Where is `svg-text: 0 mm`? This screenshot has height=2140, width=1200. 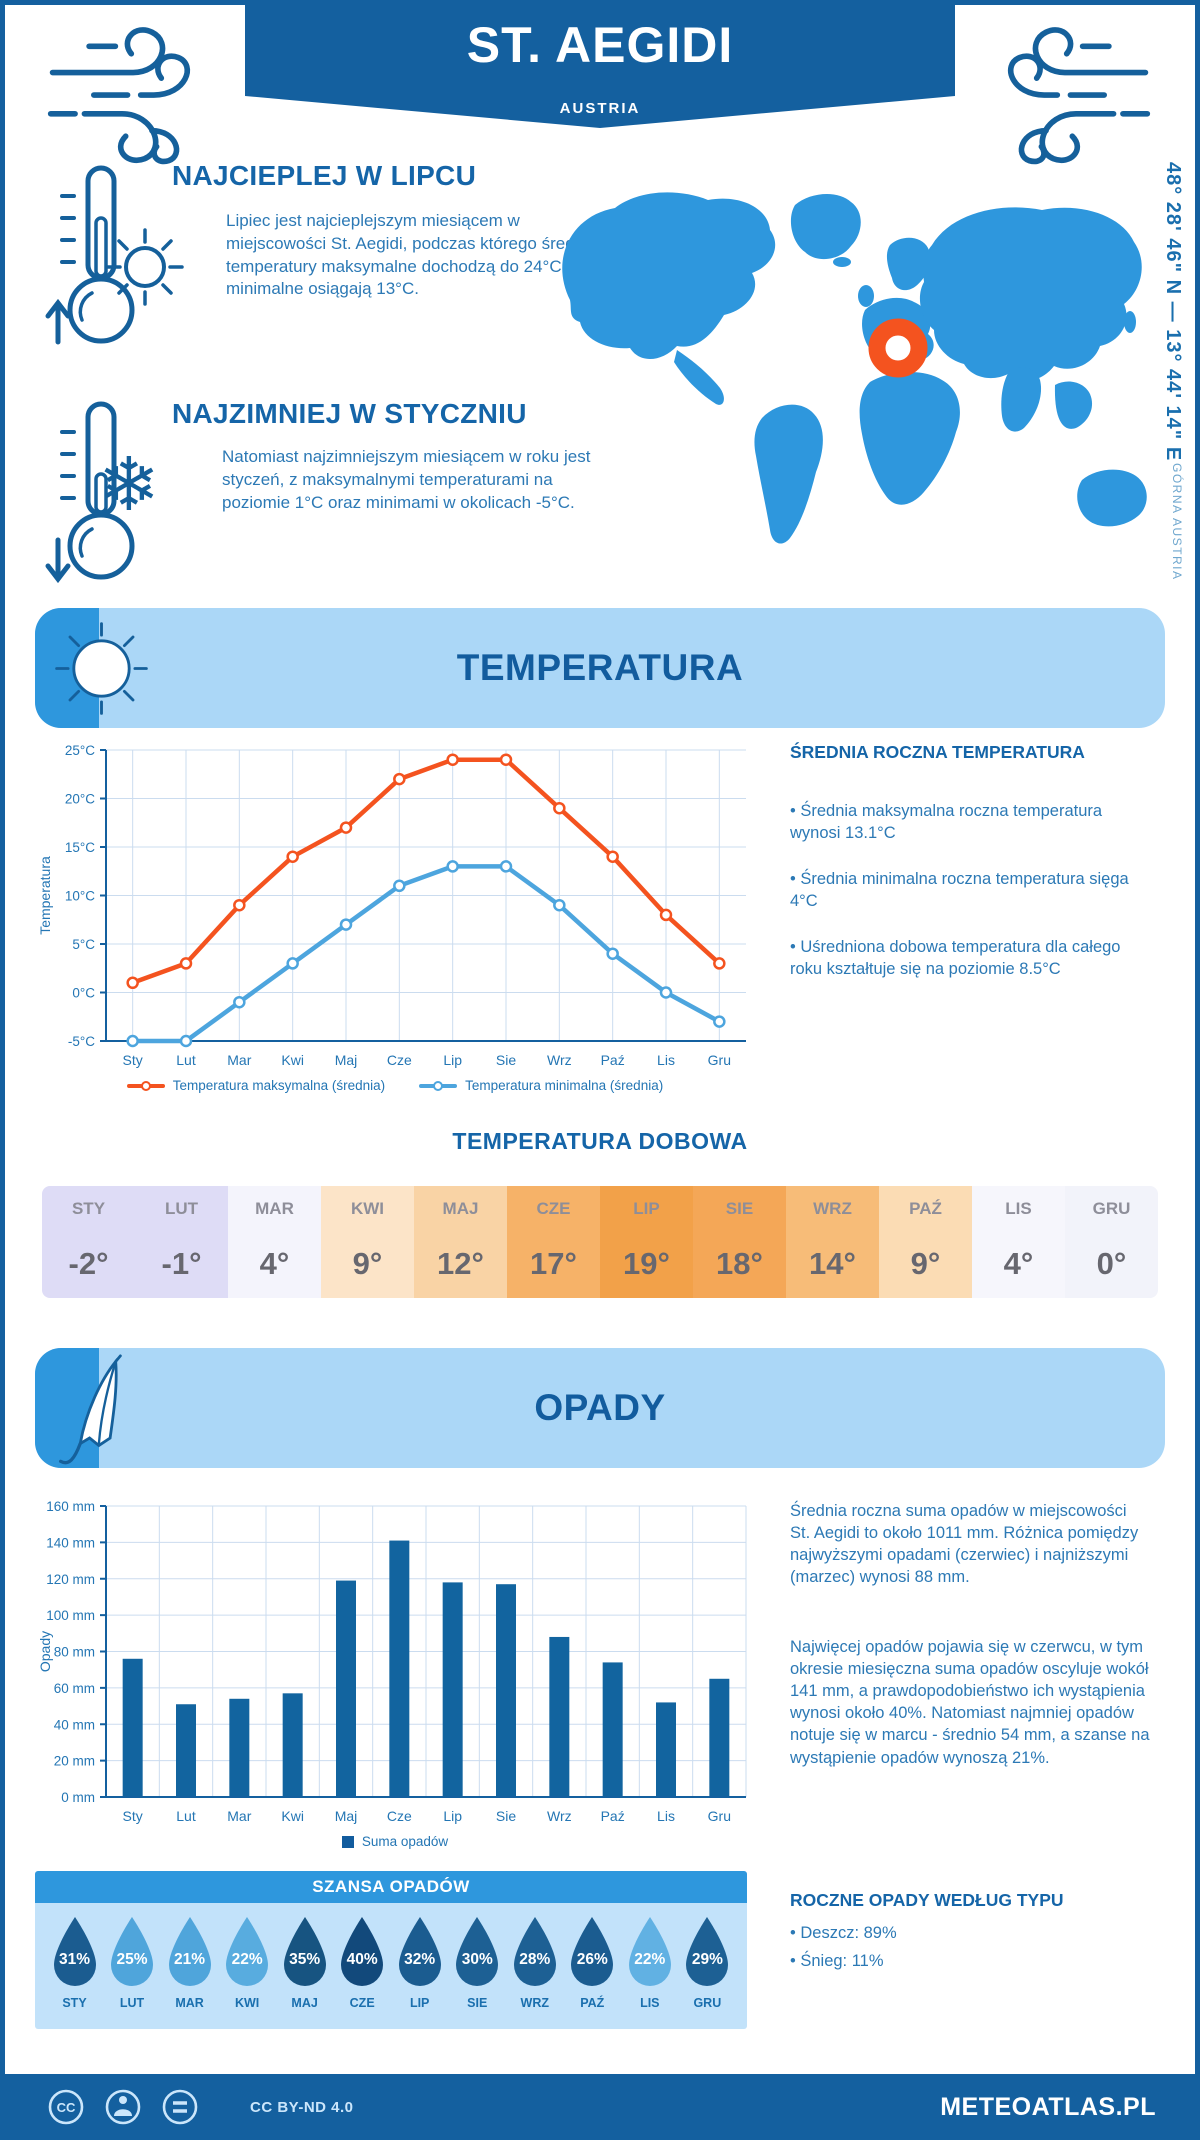 svg-text: 0 mm is located at coordinates (78, 1797).